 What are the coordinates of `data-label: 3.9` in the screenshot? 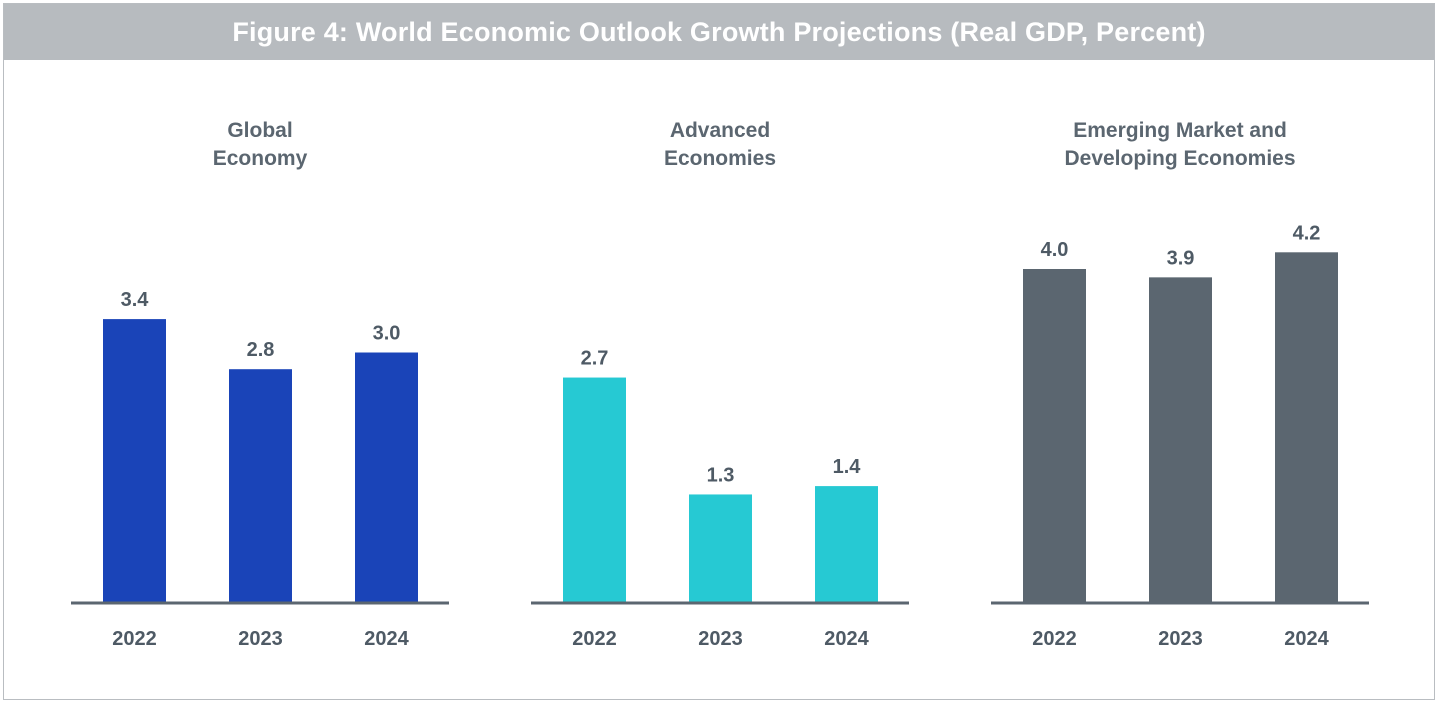 It's located at (1181, 258).